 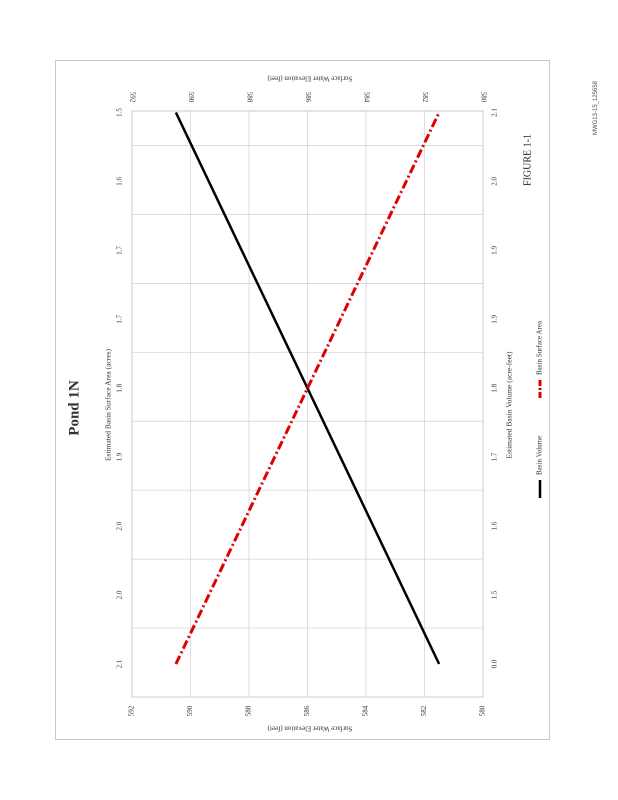 What do you see at coordinates (366, 97) in the screenshot?
I see `y-tick-label-top: 584` at bounding box center [366, 97].